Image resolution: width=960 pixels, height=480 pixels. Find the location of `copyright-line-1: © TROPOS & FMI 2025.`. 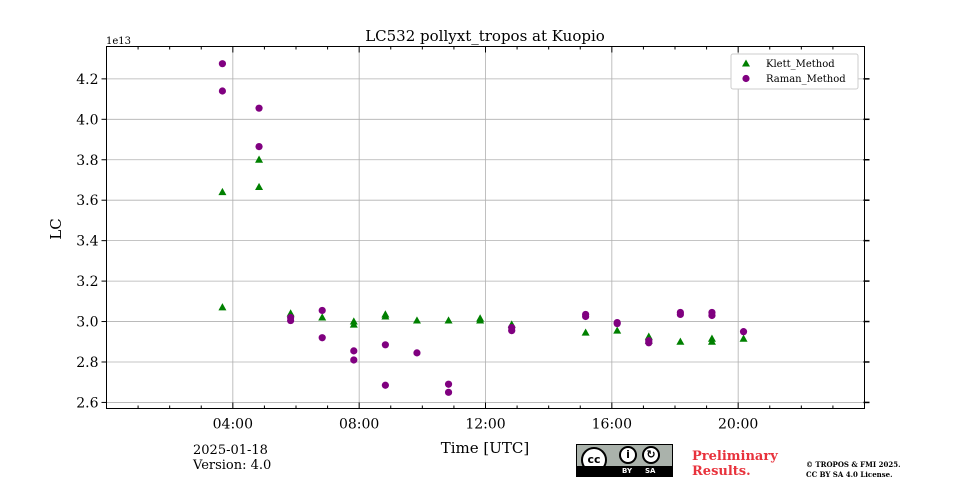

copyright-line-1: © TROPOS & FMI 2025. is located at coordinates (853, 464).